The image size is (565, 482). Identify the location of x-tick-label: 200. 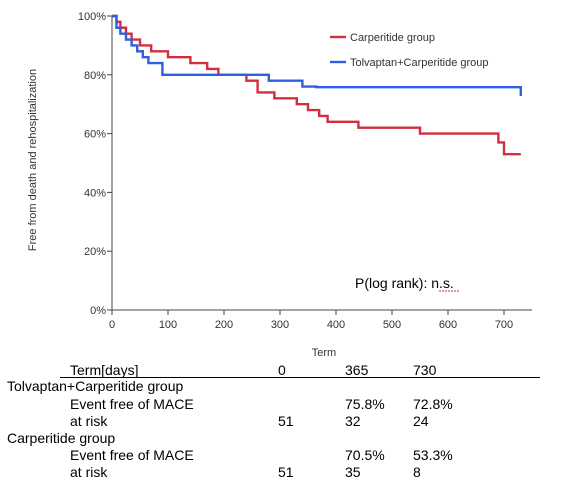
(224, 325).